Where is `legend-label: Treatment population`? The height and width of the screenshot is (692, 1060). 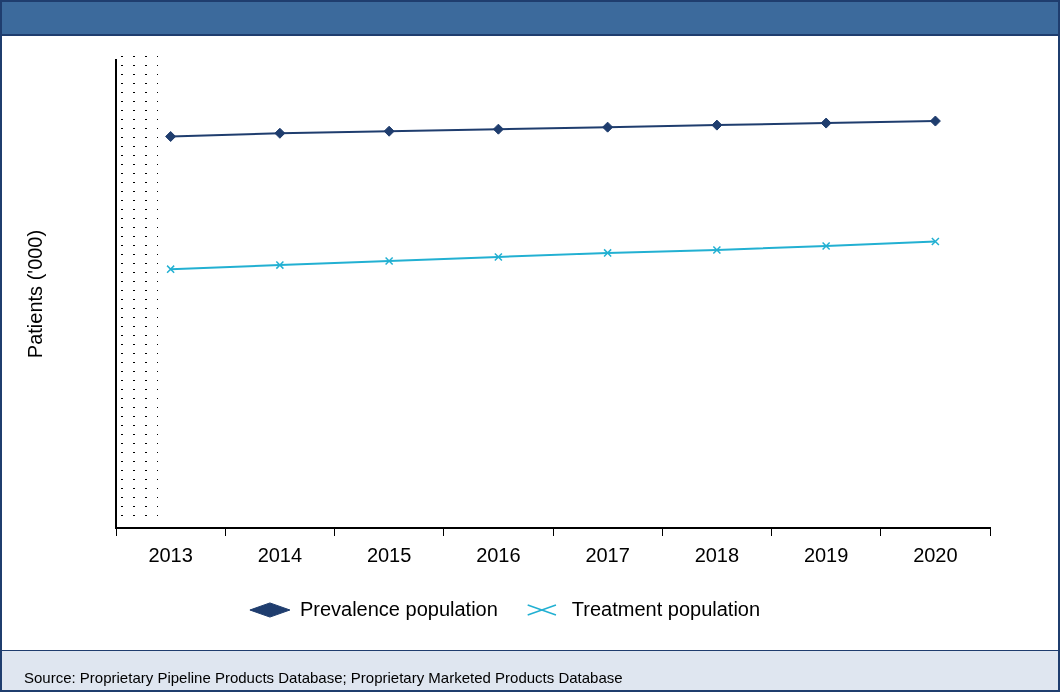 legend-label: Treatment population is located at coordinates (666, 608).